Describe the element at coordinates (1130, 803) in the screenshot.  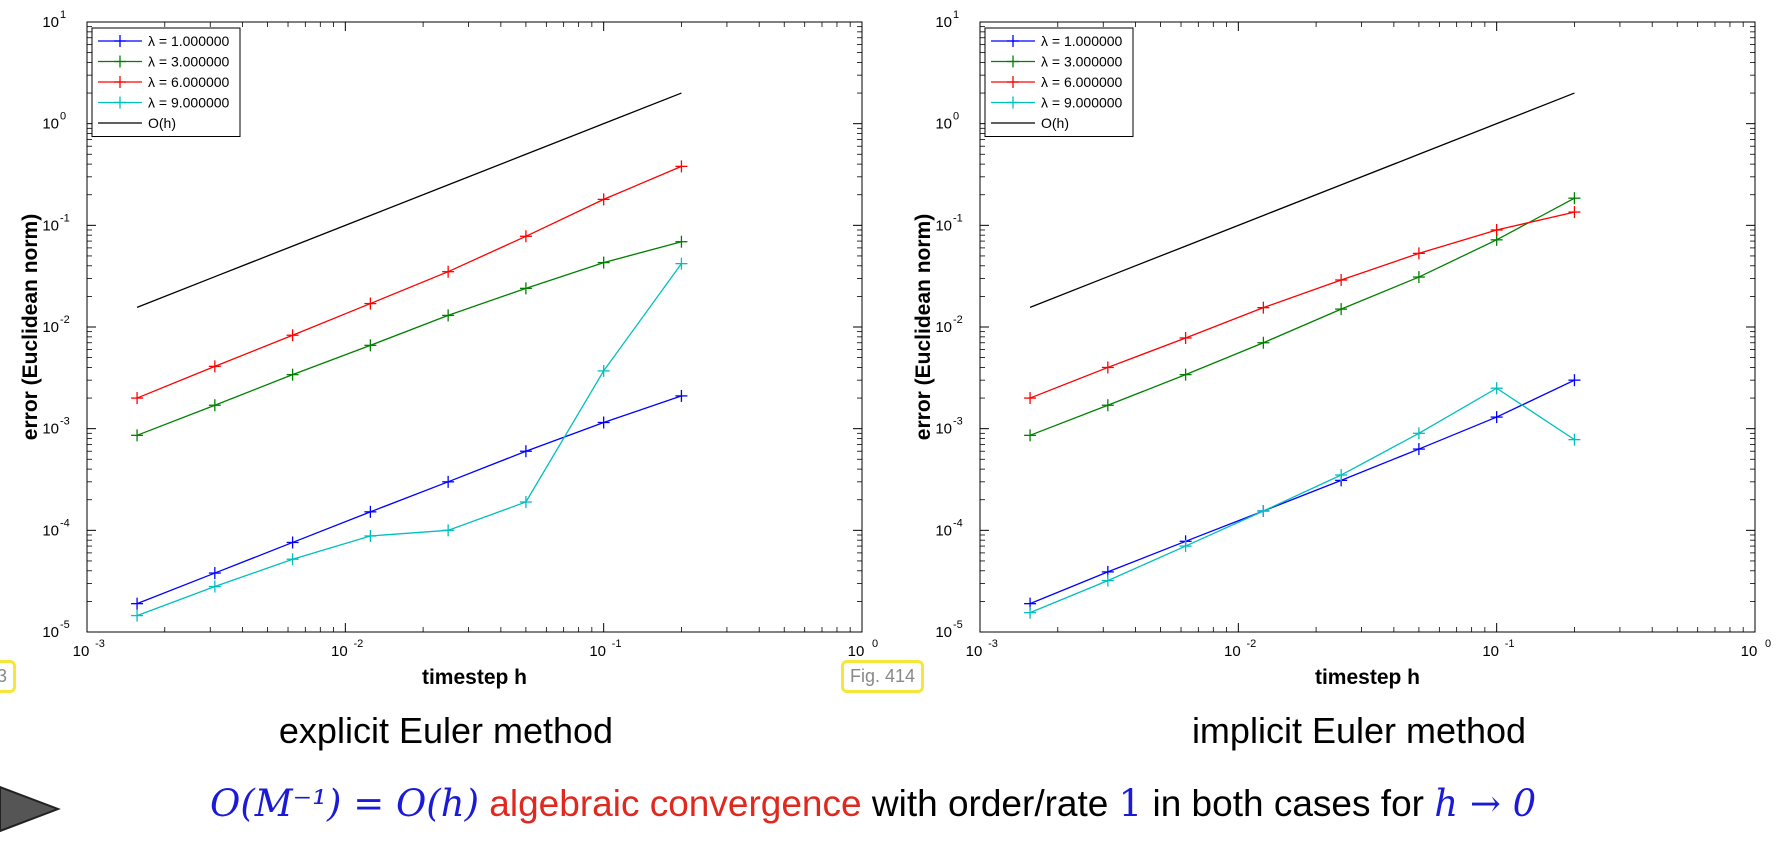
I see `rate-value: 1` at that location.